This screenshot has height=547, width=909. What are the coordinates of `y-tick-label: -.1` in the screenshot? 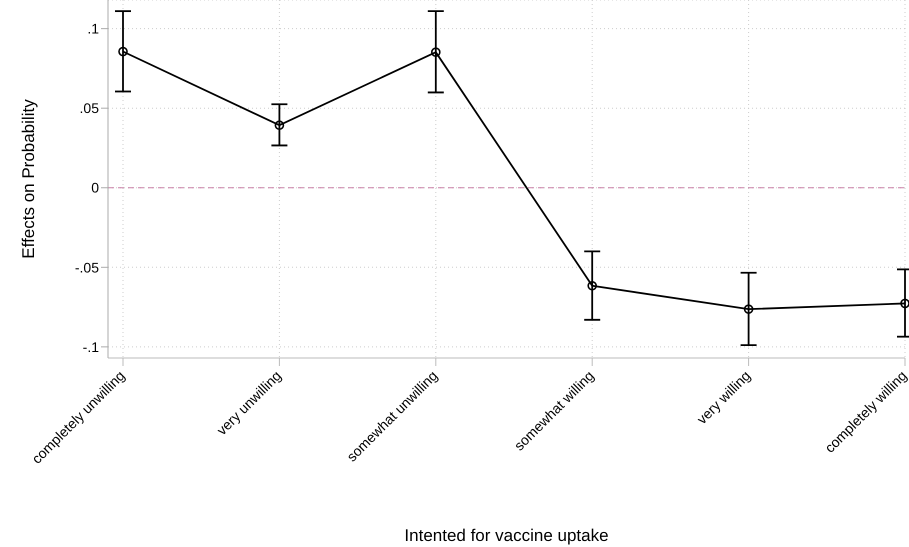 It's located at (91, 346).